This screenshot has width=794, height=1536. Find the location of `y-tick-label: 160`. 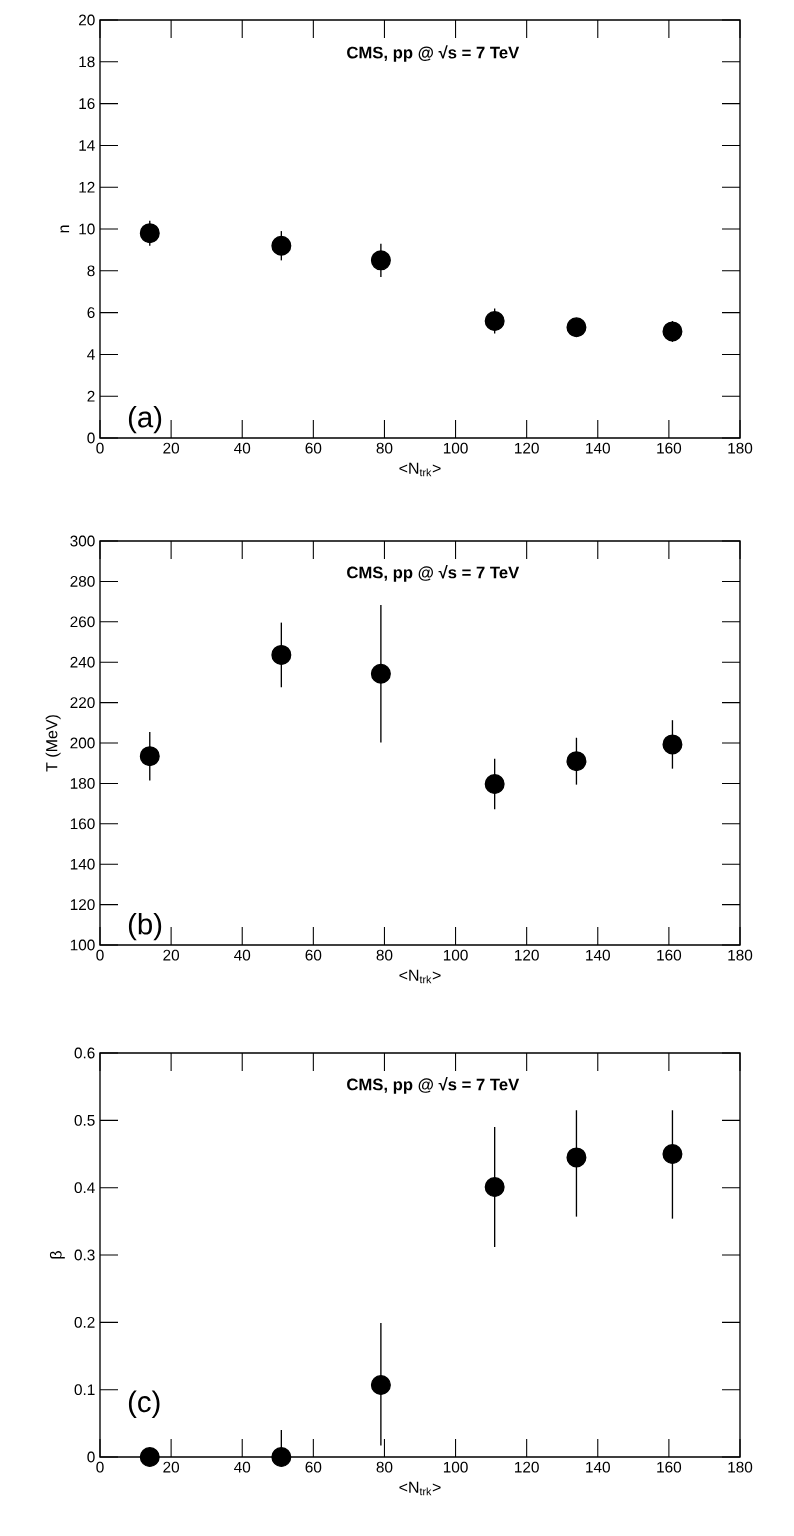

y-tick-label: 160 is located at coordinates (82, 824).